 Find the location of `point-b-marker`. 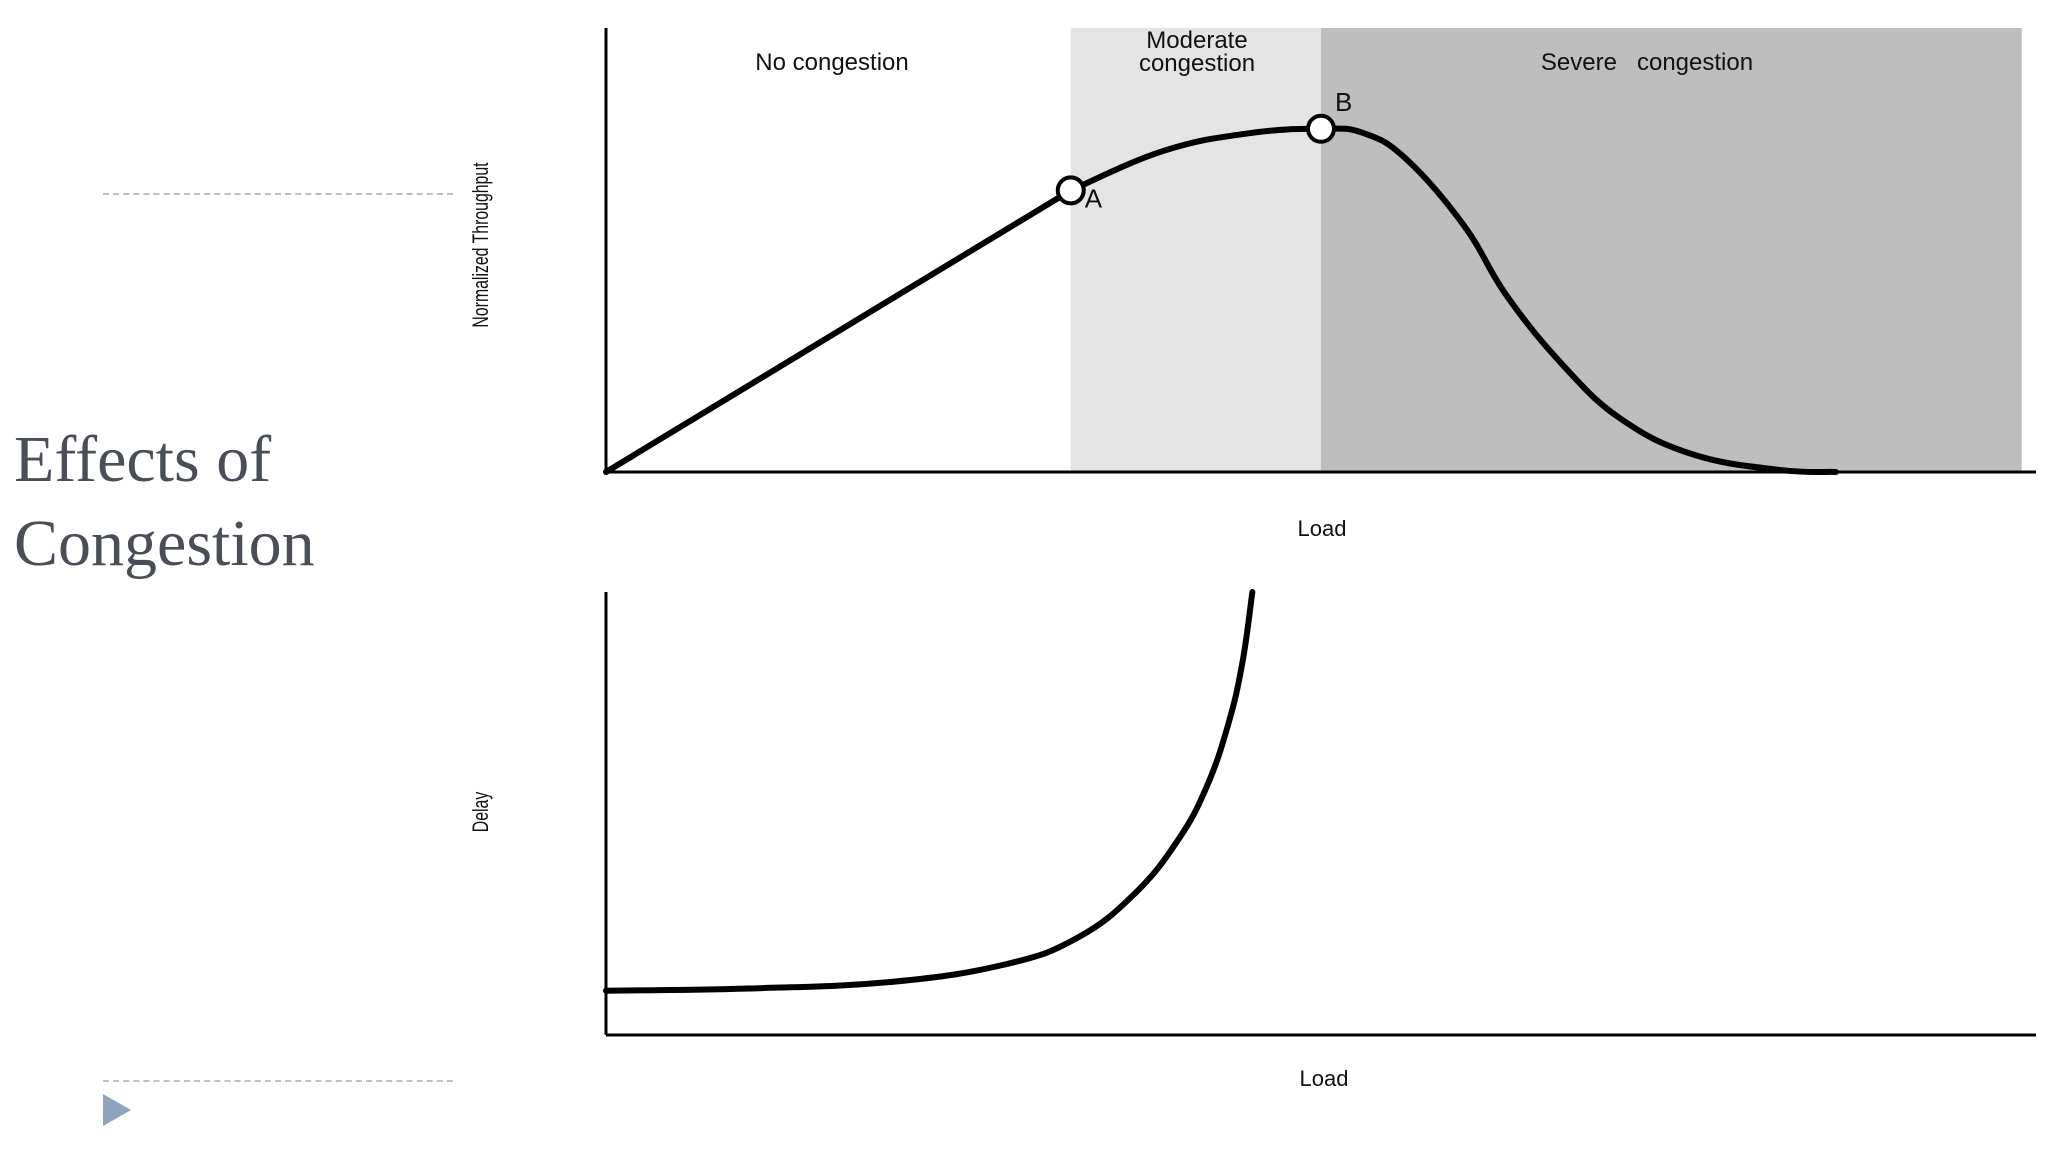

point-b-marker is located at coordinates (1321, 128).